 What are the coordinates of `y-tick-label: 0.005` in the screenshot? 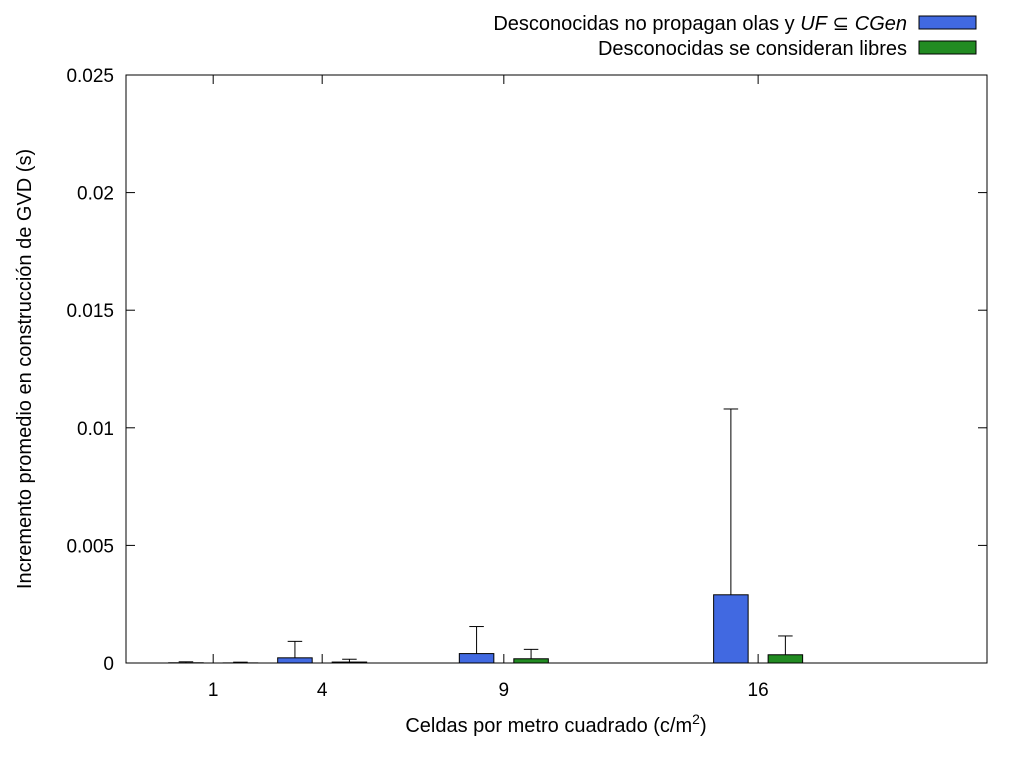 It's located at (90, 546).